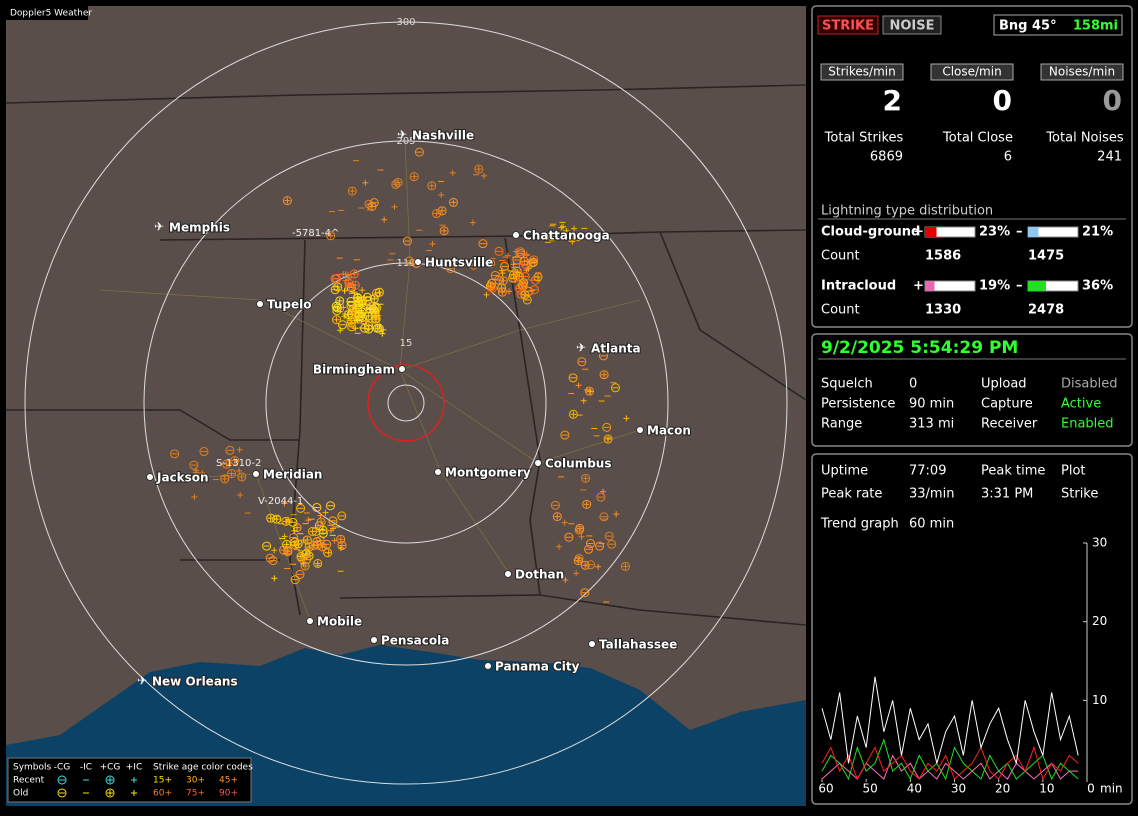 This screenshot has width=1138, height=816. I want to click on city-label: Montgomery, so click(488, 473).